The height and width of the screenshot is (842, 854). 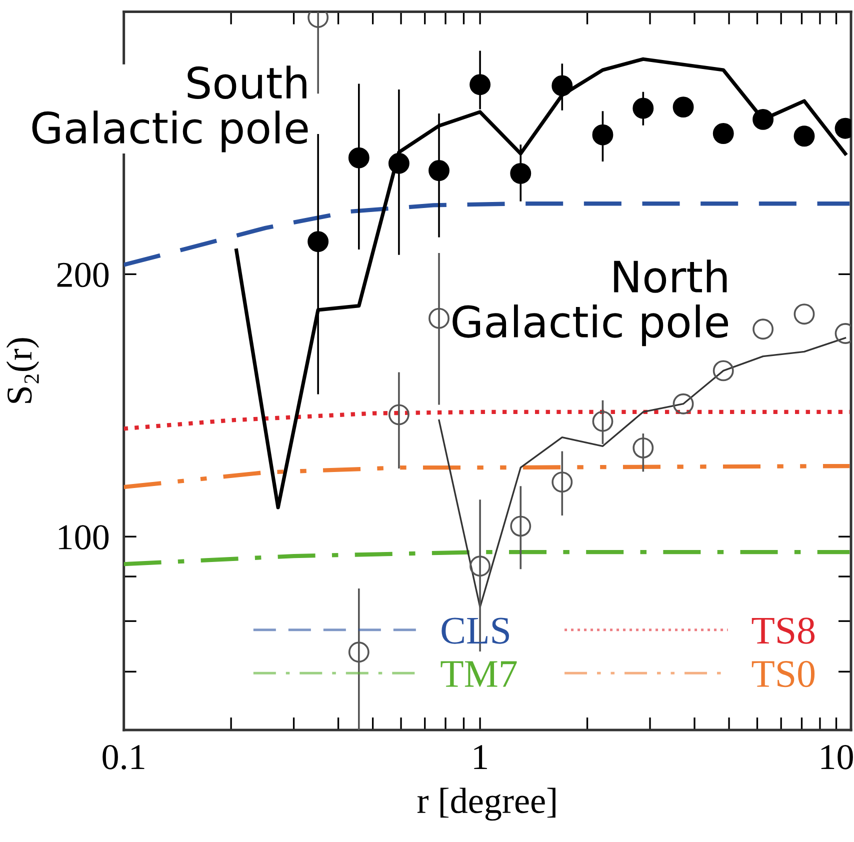 What do you see at coordinates (478, 674) in the screenshot?
I see `legend-label: TM7` at bounding box center [478, 674].